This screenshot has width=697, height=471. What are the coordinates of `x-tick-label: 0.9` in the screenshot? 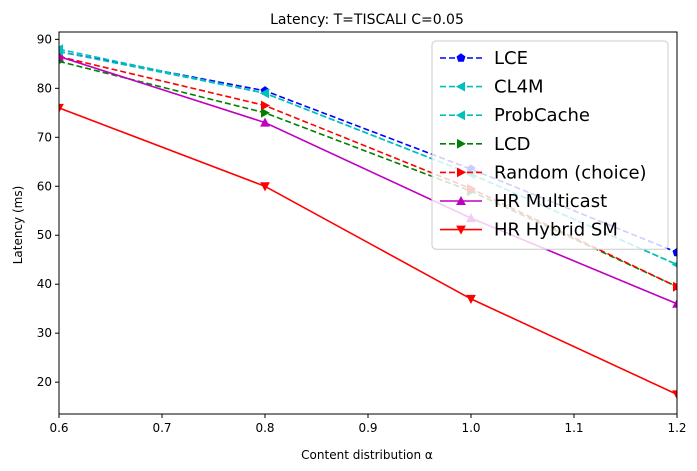 It's located at (367, 428).